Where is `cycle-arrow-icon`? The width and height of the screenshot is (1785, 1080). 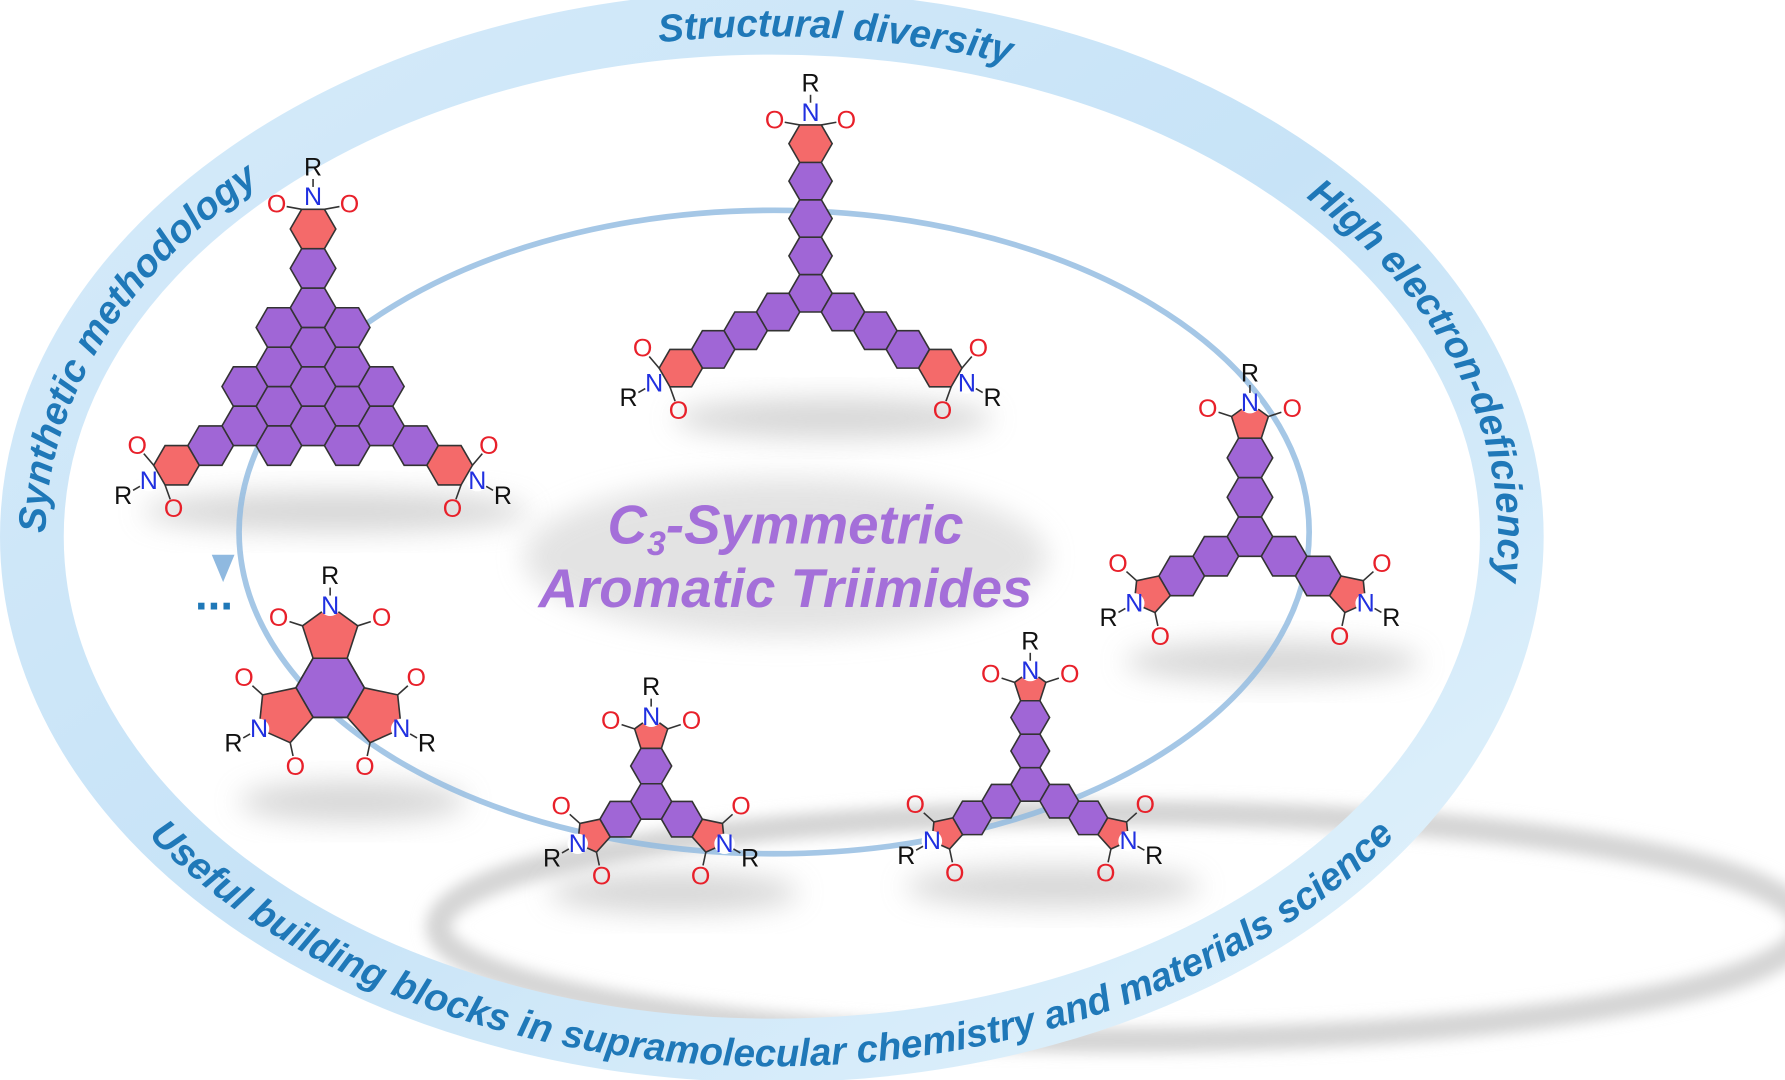 cycle-arrow-icon is located at coordinates (223, 568).